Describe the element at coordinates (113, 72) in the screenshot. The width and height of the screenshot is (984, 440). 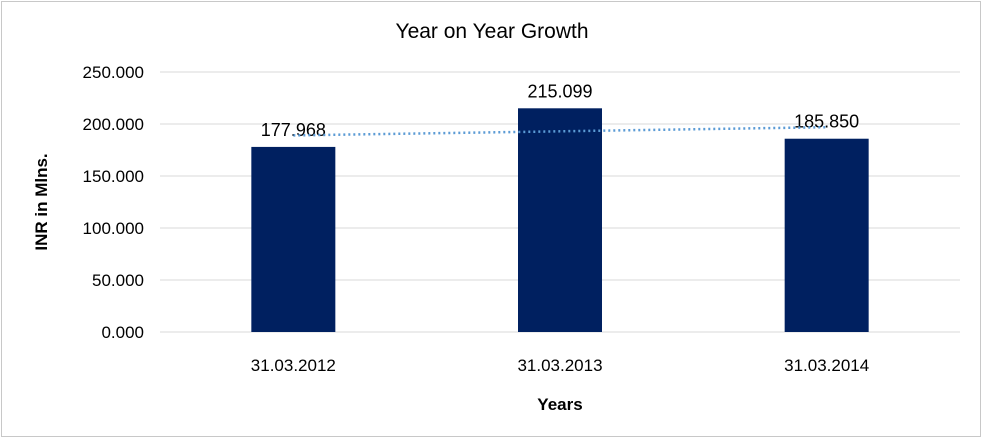
I see `y-tick-label: 250.000` at that location.